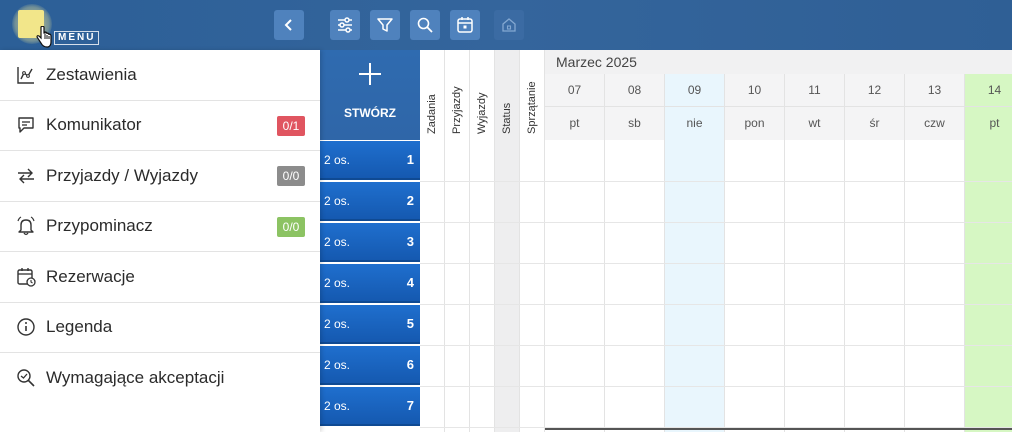 This screenshot has height=432, width=1012. I want to click on column-header-arrivals: Przyjazdy, so click(457, 95).